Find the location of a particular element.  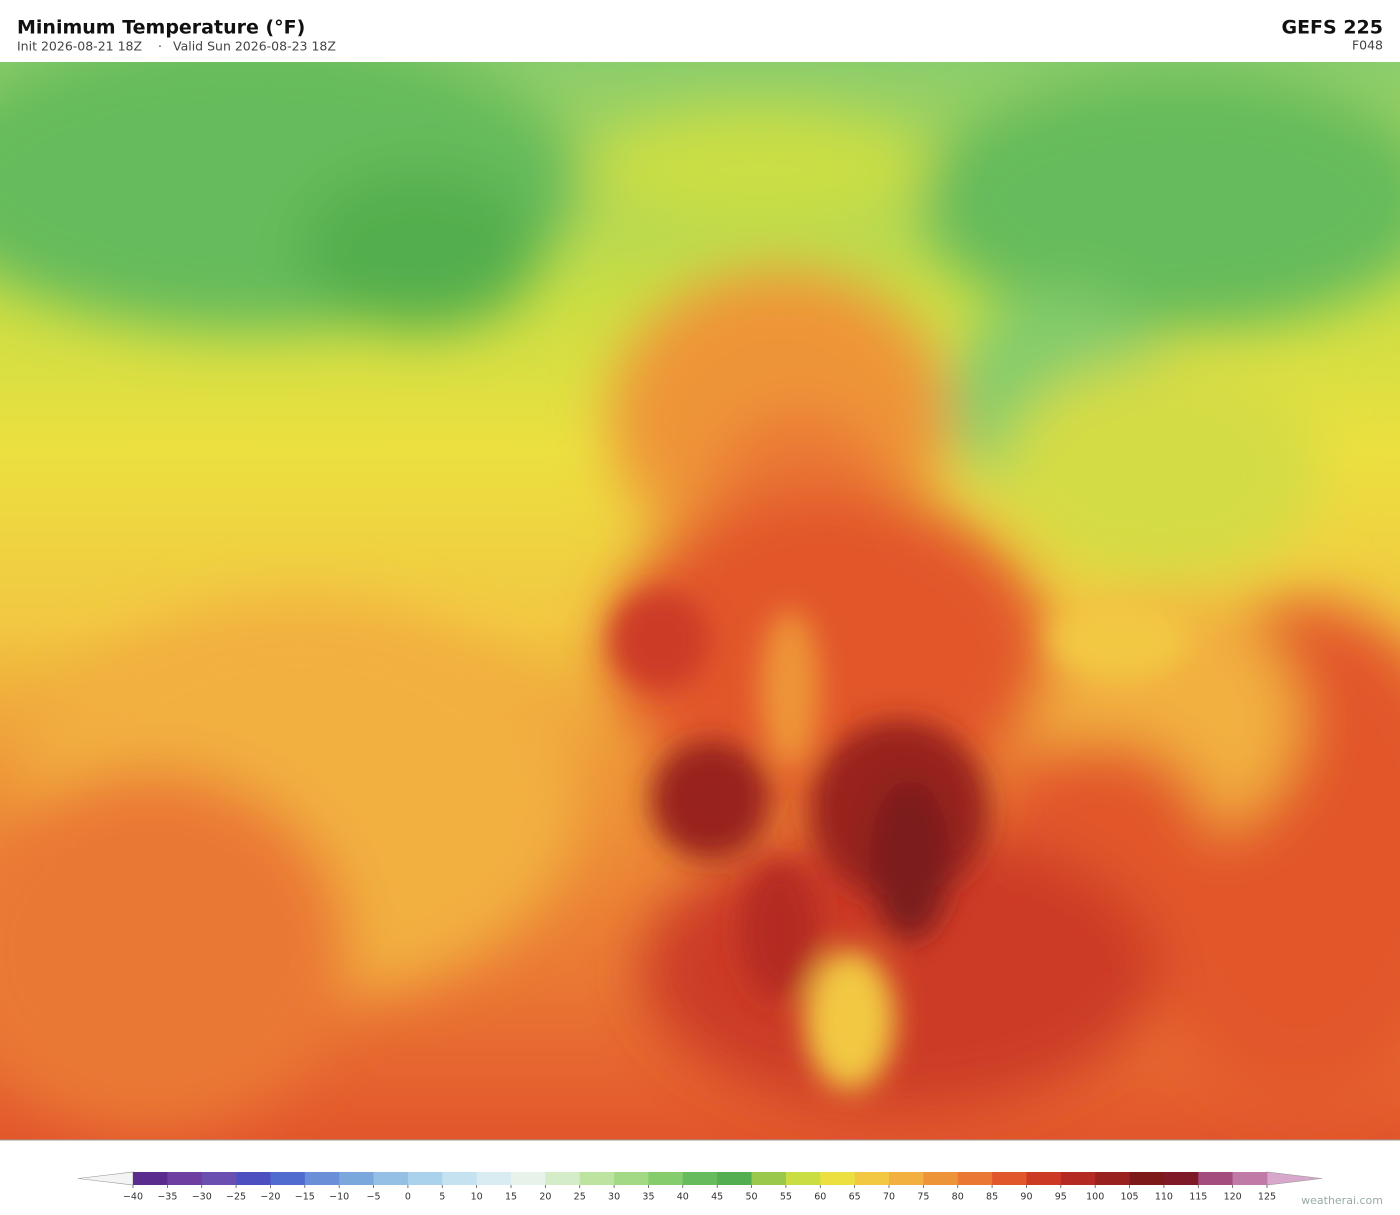

colorbar-tick-label: 5 is located at coordinates (442, 1197).